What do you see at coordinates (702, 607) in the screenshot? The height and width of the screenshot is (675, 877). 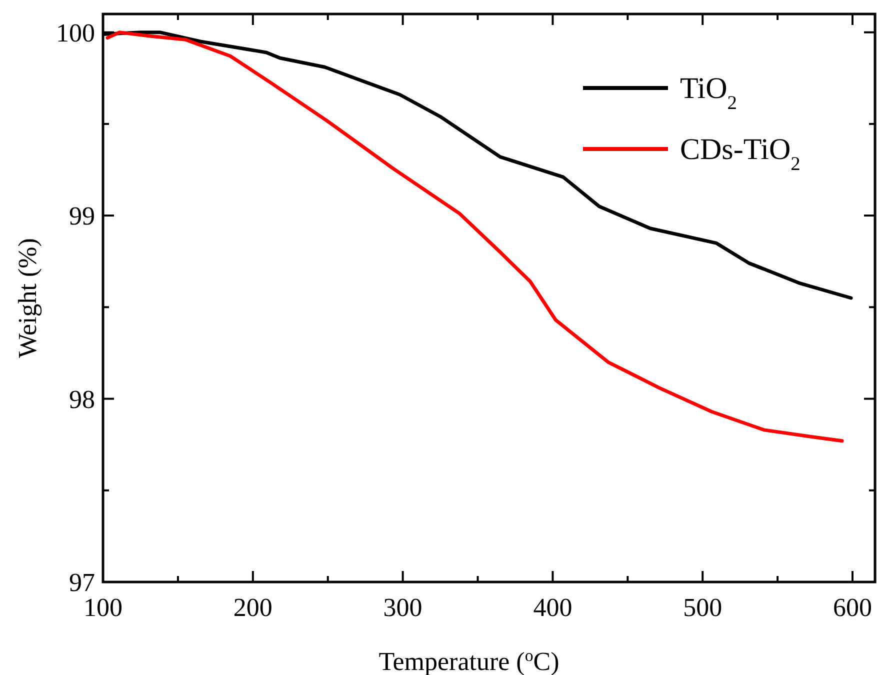 I see `x-tick-label: 500` at bounding box center [702, 607].